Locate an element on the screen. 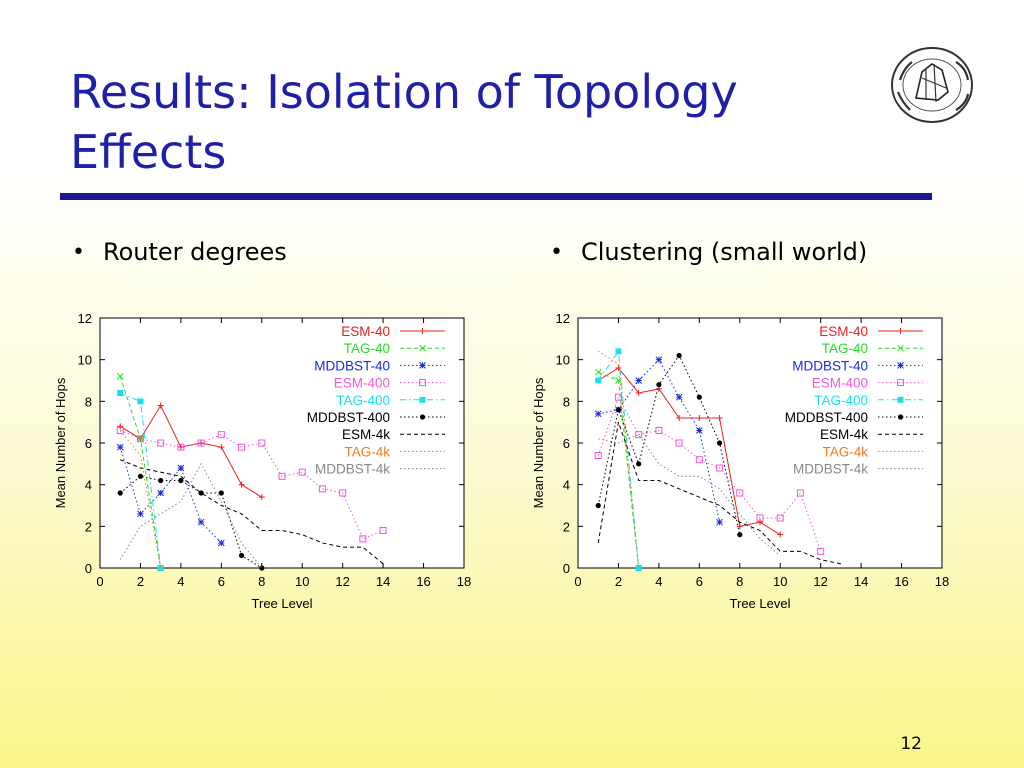 This screenshot has width=1024, height=768. legend-label: TAG-4k is located at coordinates (845, 451).